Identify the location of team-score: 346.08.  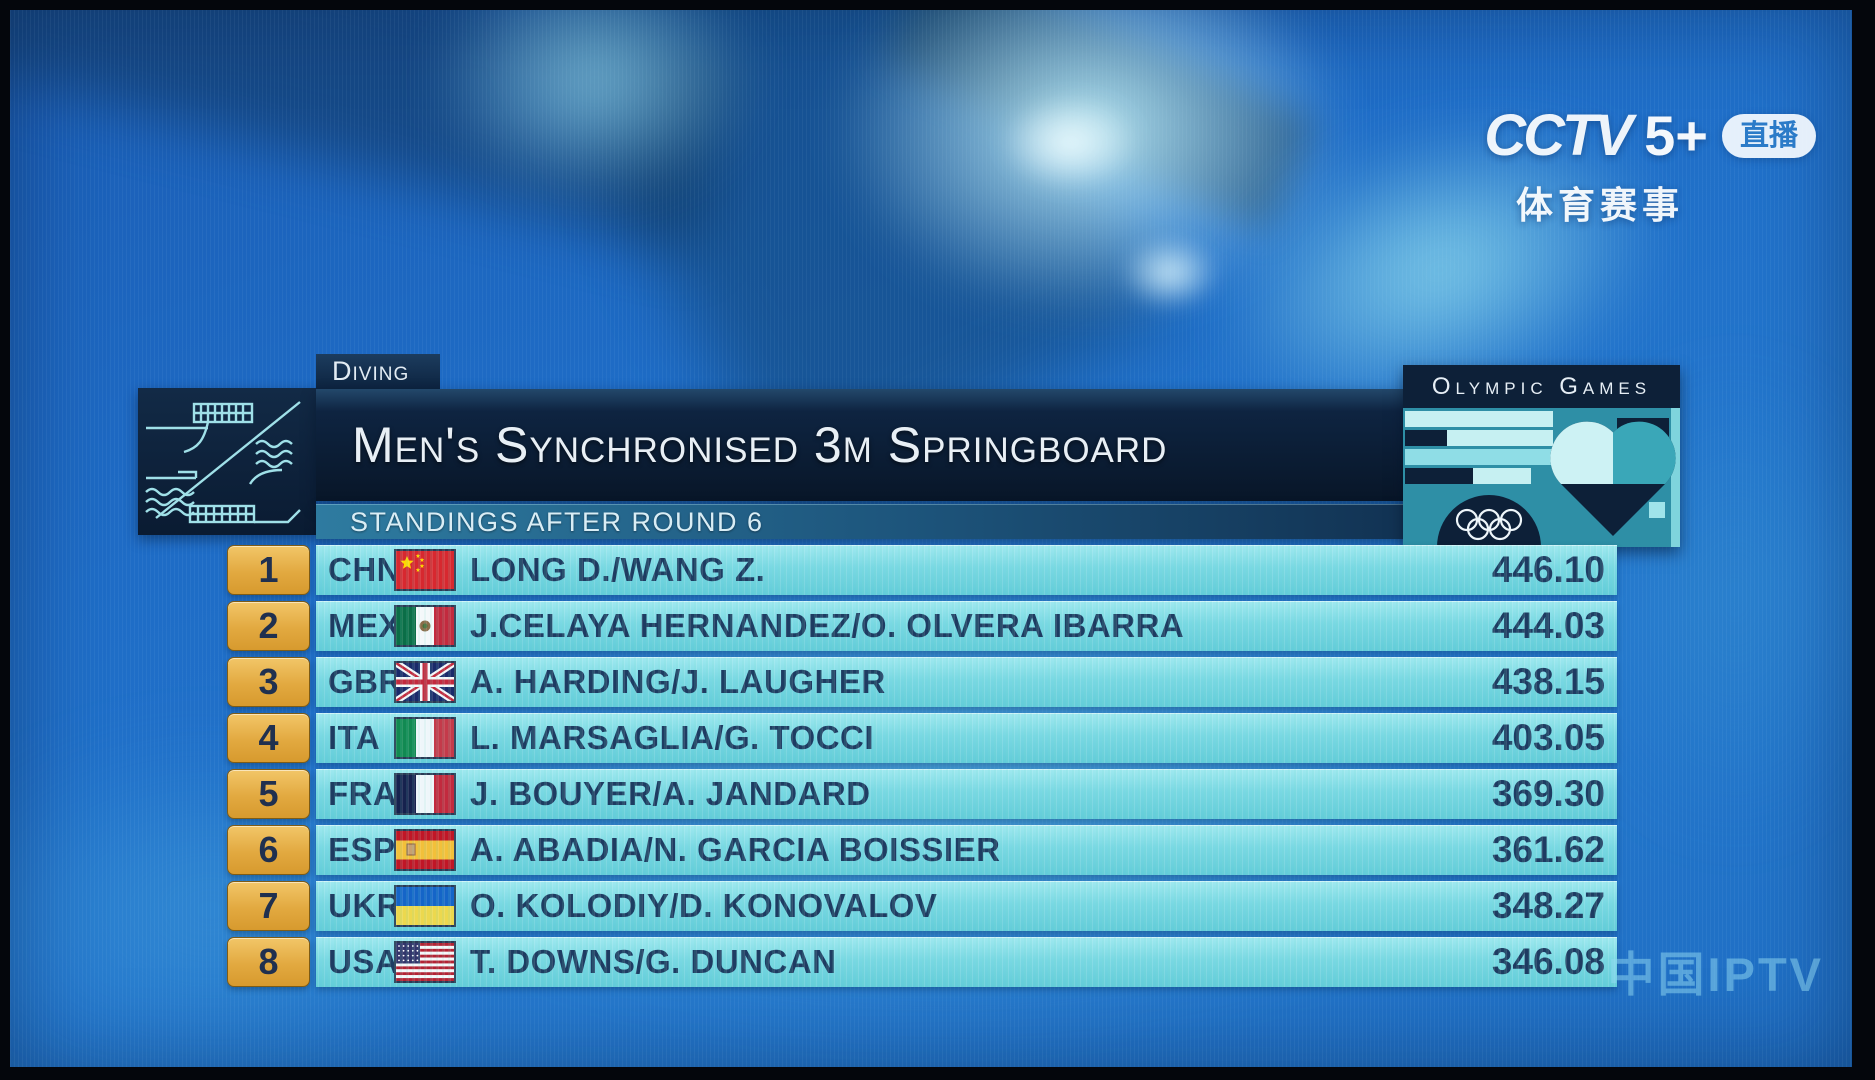
(1548, 961).